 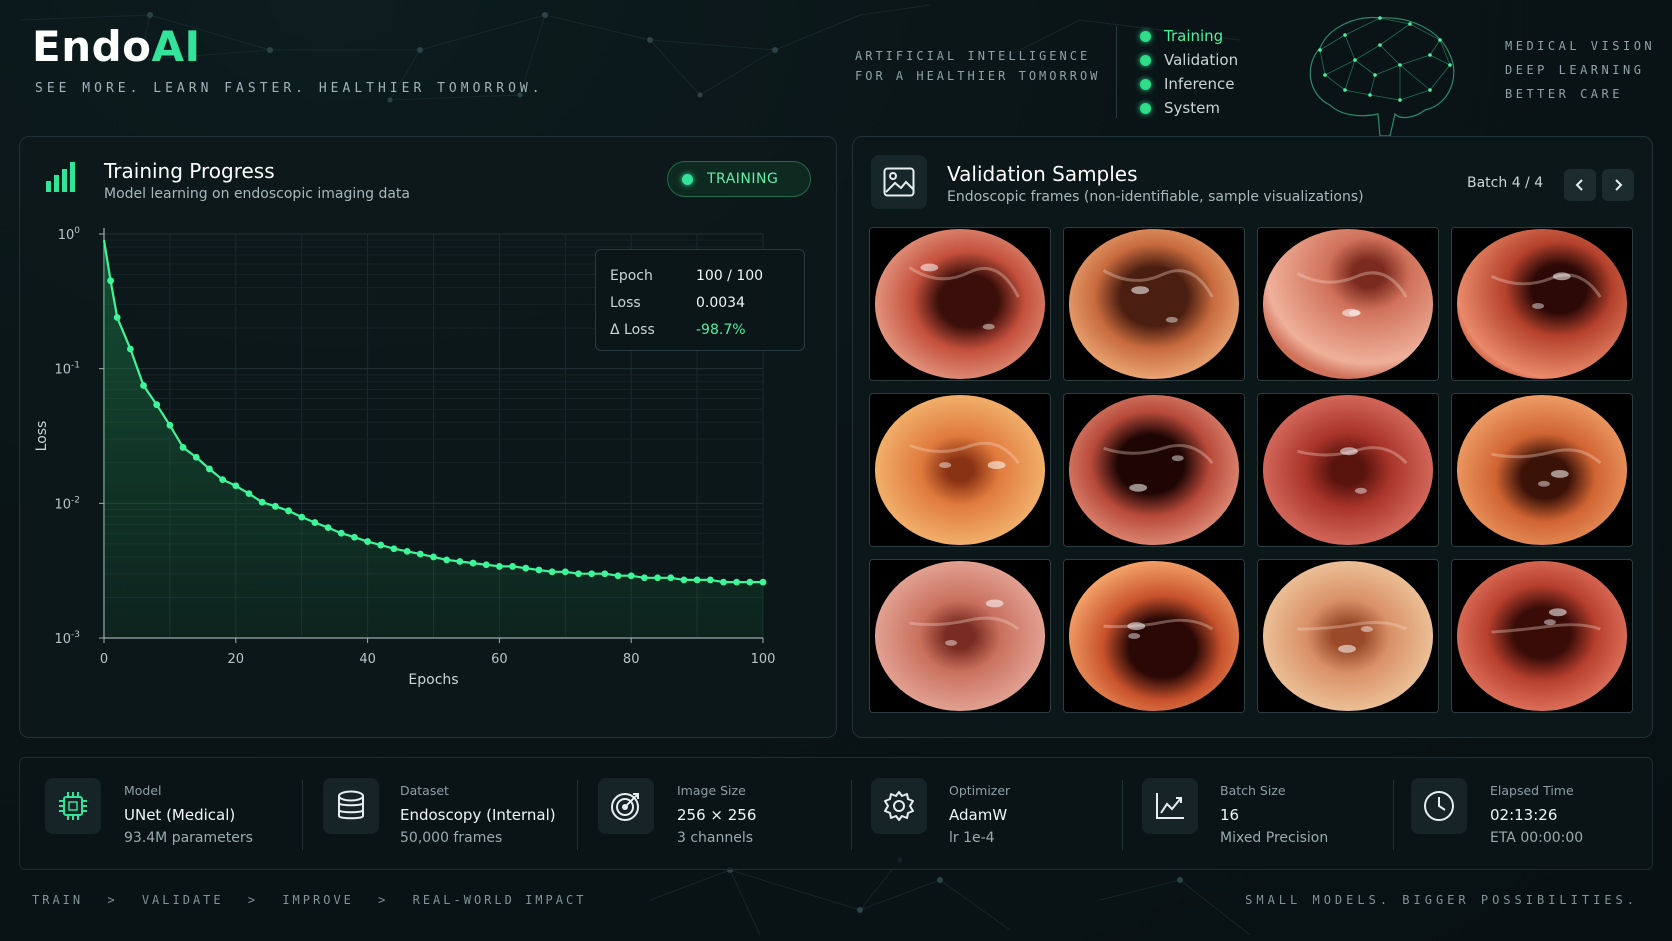 I want to click on x-tick-label: 60, so click(x=499, y=659).